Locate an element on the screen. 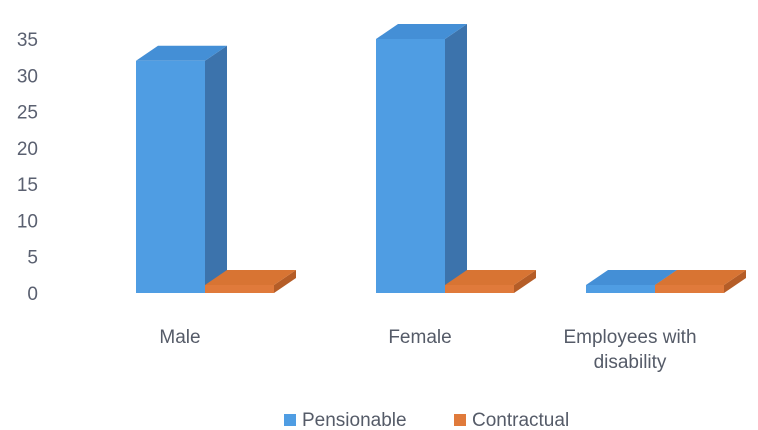 The height and width of the screenshot is (430, 758). bar-pensionable-female is located at coordinates (421, 158).